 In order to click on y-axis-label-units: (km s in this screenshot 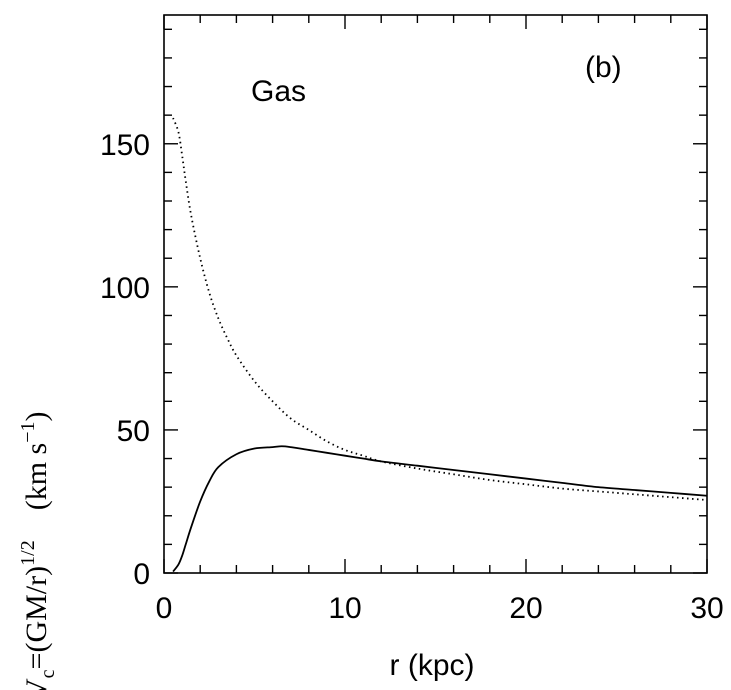, I will do `click(36, 477)`.